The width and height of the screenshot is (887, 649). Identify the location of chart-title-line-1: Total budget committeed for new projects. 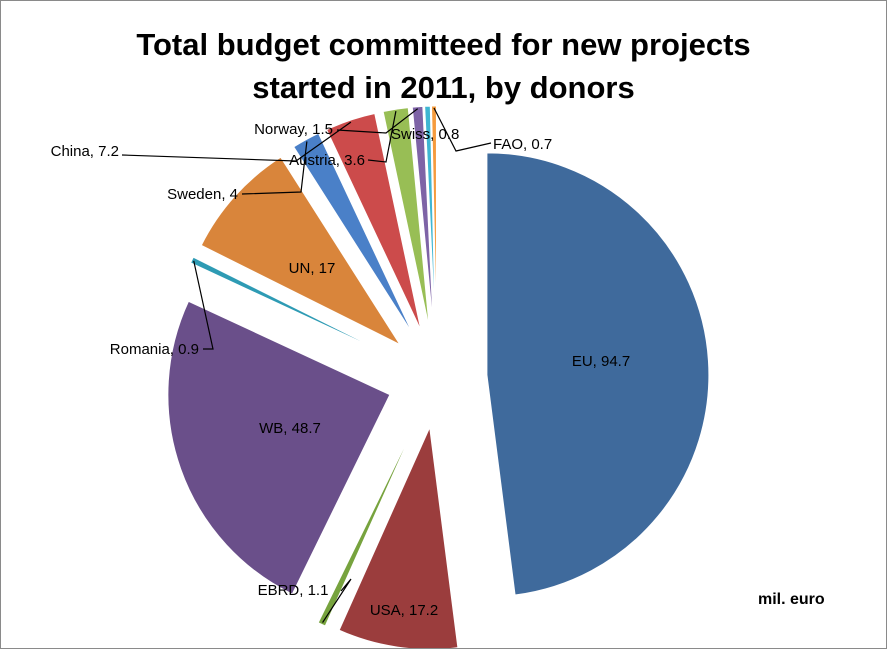
(443, 44).